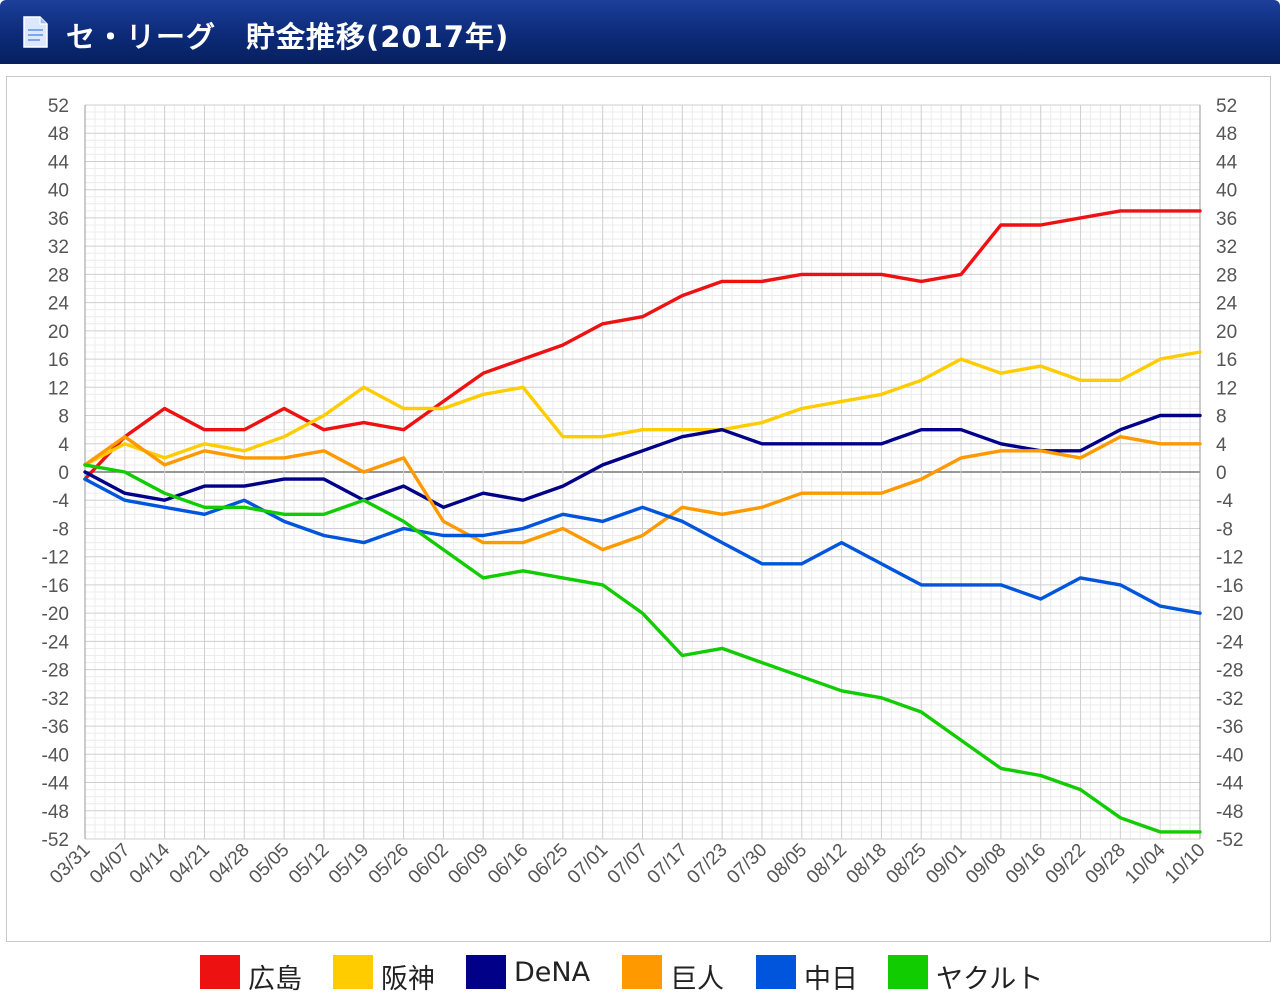 The image size is (1280, 1002). Describe the element at coordinates (1066, 864) in the screenshot. I see `x-tick-label: 09/22` at that location.